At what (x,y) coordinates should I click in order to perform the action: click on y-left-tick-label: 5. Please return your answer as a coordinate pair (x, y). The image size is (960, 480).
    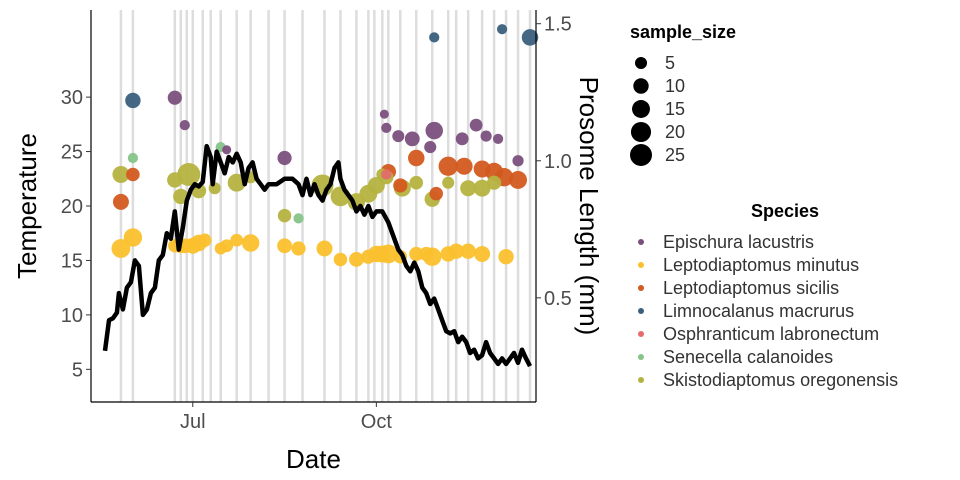
    Looking at the image, I should click on (77, 370).